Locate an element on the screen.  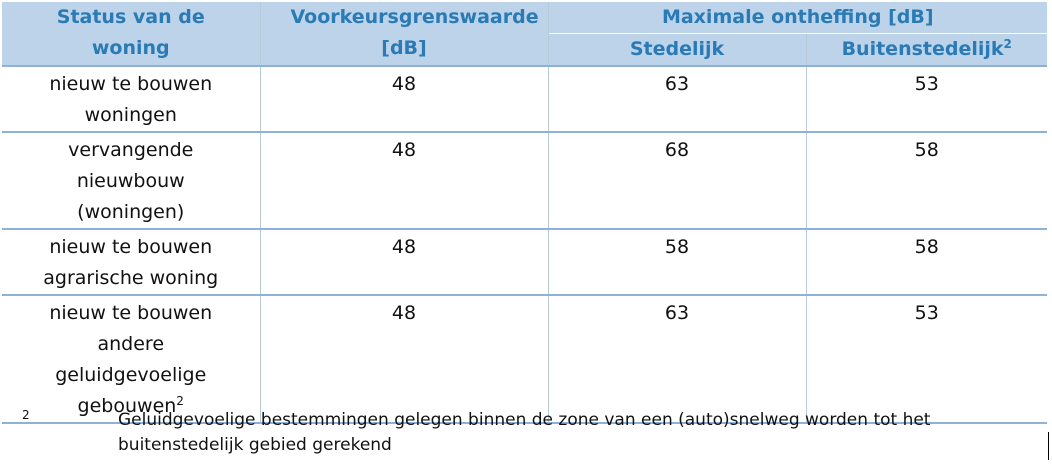
status-text: nieuw te bouwen agrarische woning is located at coordinates (131, 262).